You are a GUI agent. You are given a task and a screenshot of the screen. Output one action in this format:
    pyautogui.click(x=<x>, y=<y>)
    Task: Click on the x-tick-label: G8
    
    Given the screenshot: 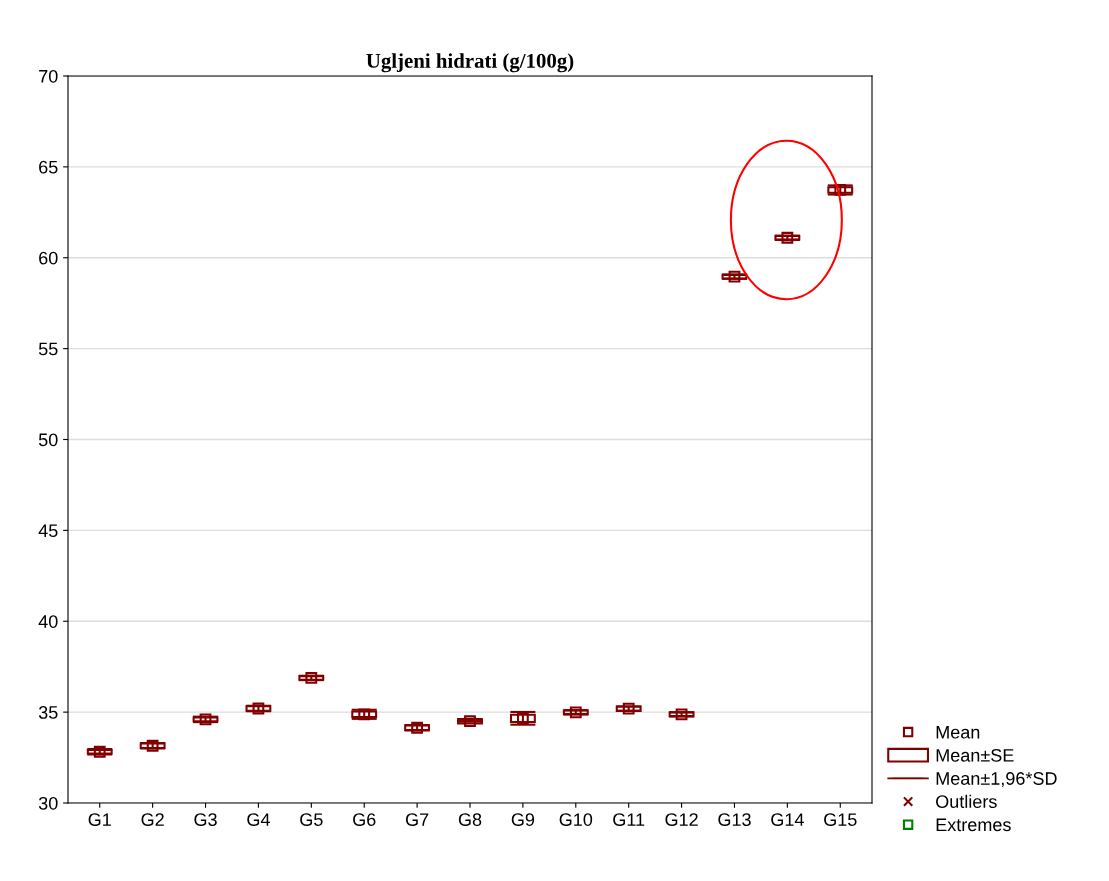 What is the action you would take?
    pyautogui.click(x=470, y=819)
    